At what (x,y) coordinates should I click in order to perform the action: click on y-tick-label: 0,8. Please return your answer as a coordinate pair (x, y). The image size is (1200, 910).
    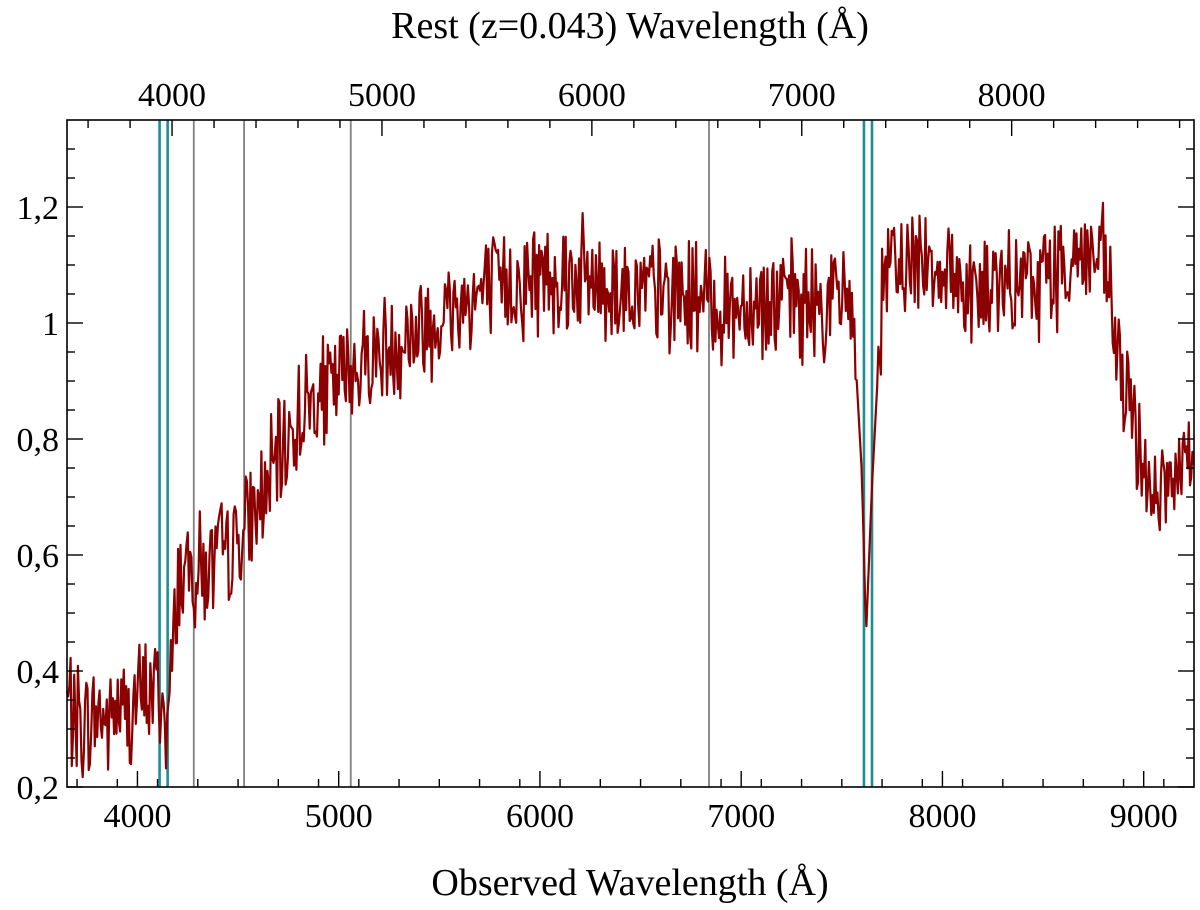
    Looking at the image, I should click on (38, 440).